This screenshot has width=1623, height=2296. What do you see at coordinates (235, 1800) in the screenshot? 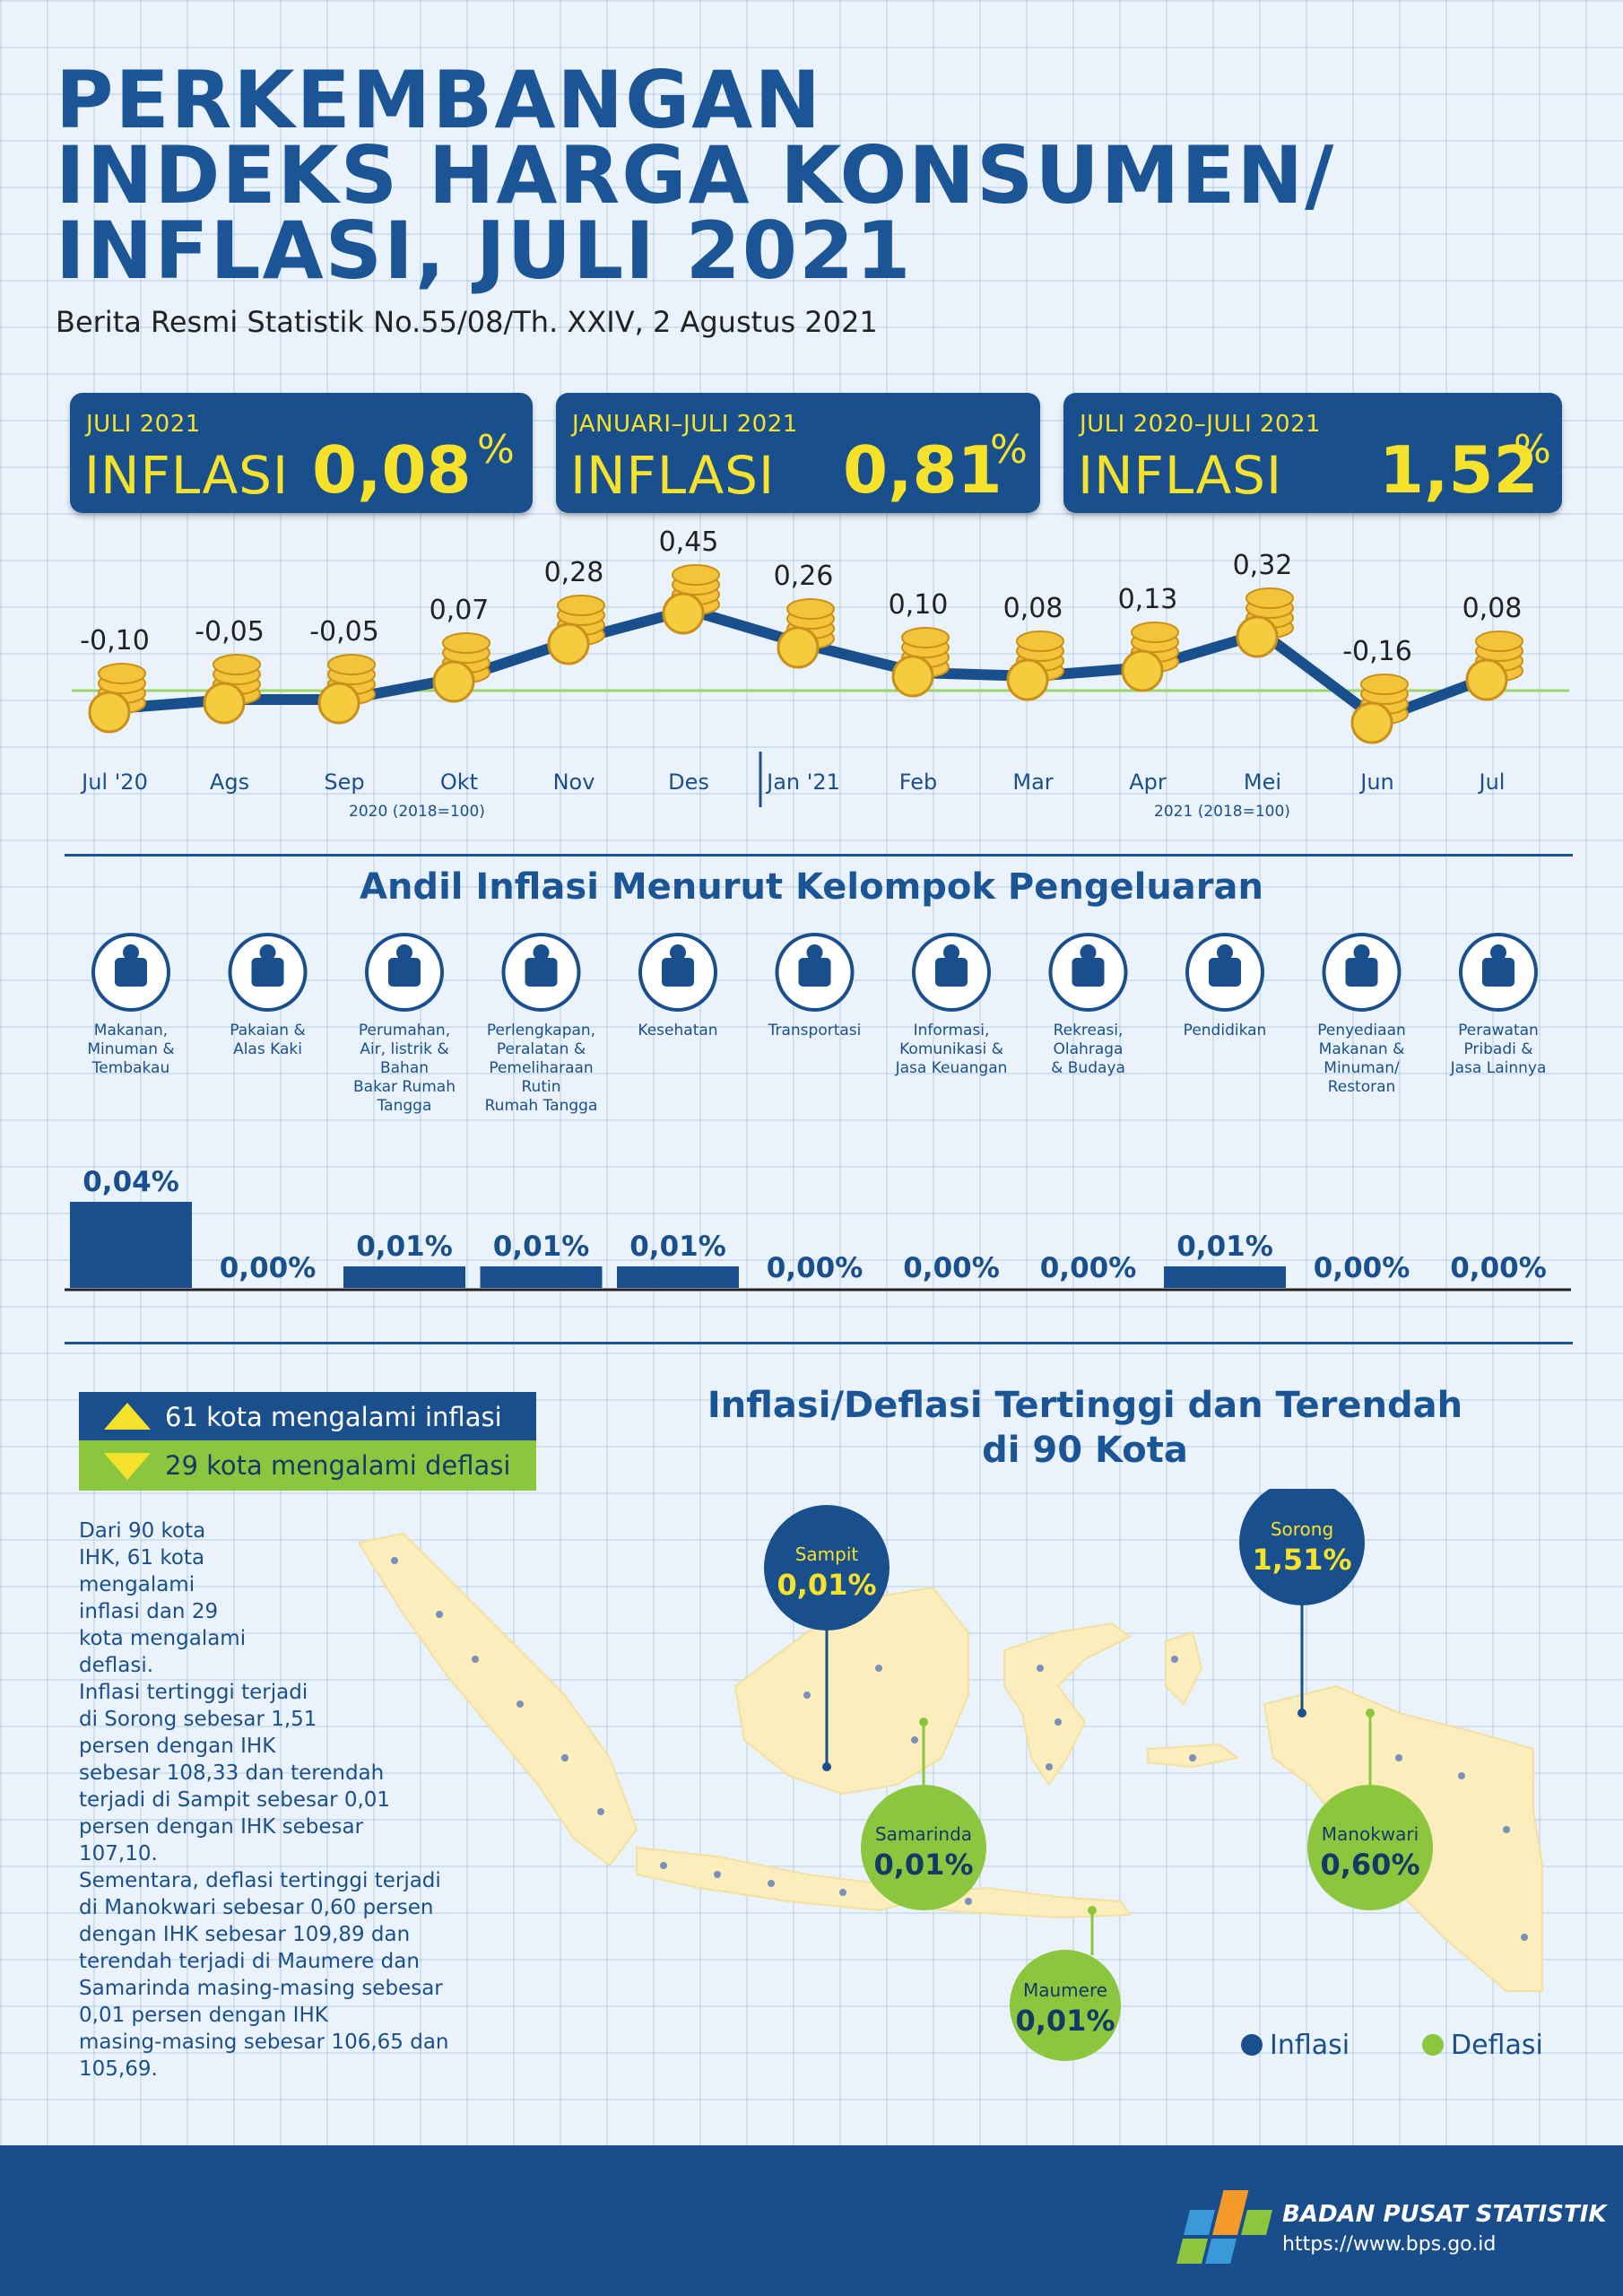
I see `description-line: terjadi di Sampit sebesar 0,01` at bounding box center [235, 1800].